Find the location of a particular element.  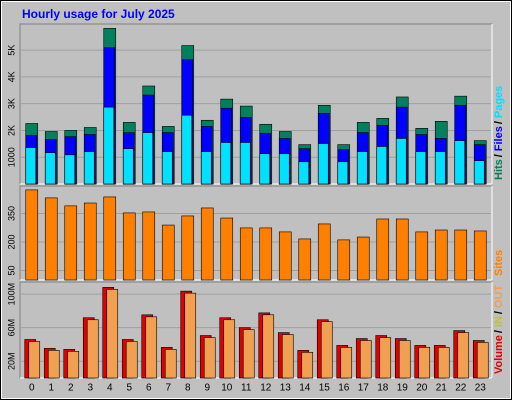

x-tick-label: 1 is located at coordinates (51, 388).